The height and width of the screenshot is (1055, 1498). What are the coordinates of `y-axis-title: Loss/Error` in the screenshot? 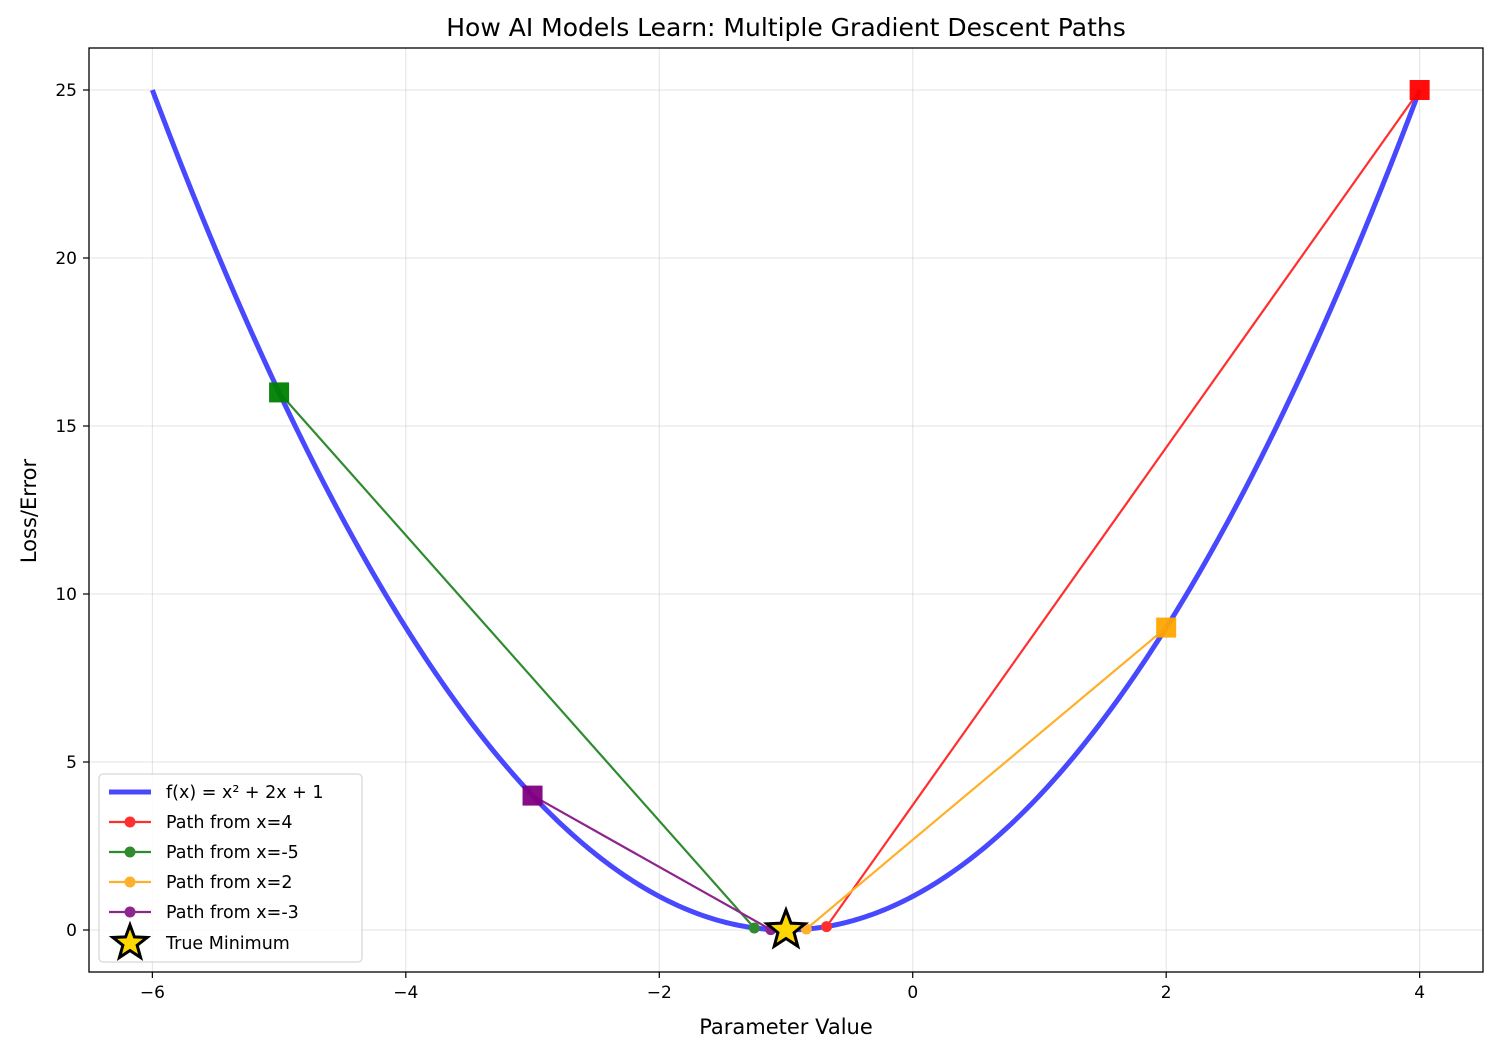 It's located at (29, 510).